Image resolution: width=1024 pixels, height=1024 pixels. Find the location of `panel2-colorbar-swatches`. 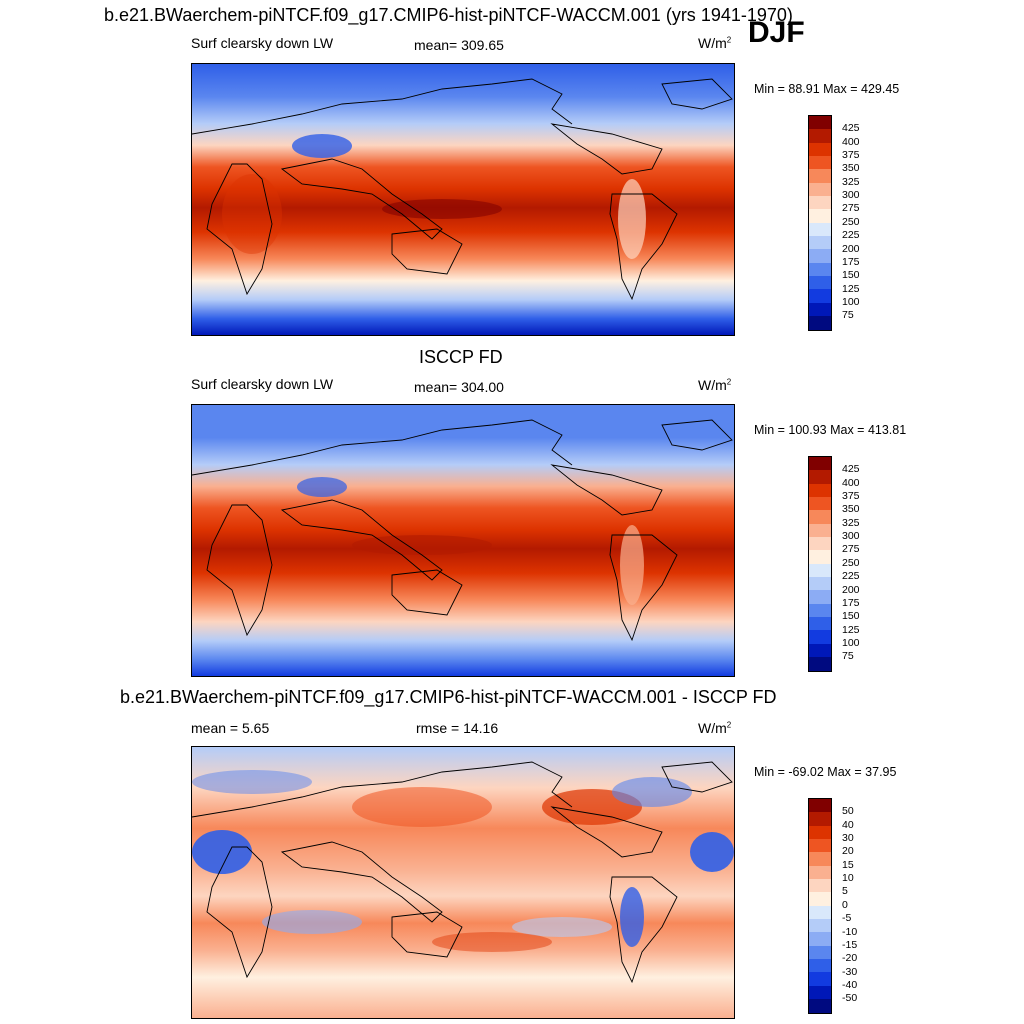

panel2-colorbar-swatches is located at coordinates (820, 564).